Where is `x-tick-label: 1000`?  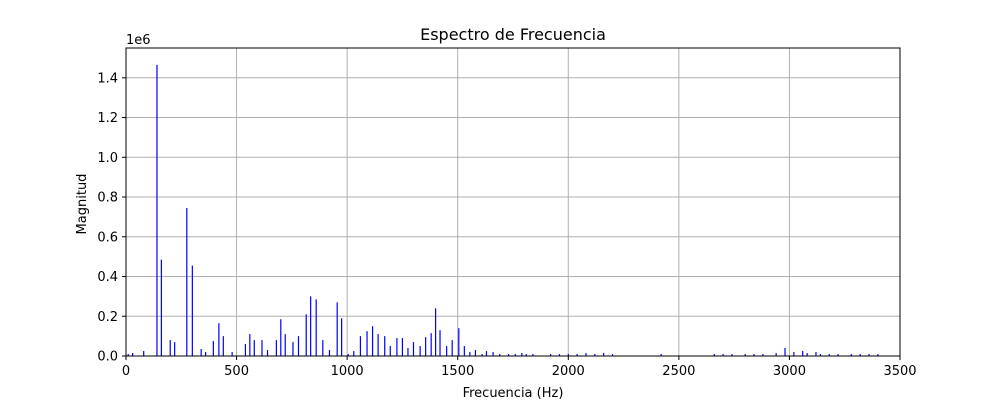 x-tick-label: 1000 is located at coordinates (347, 371).